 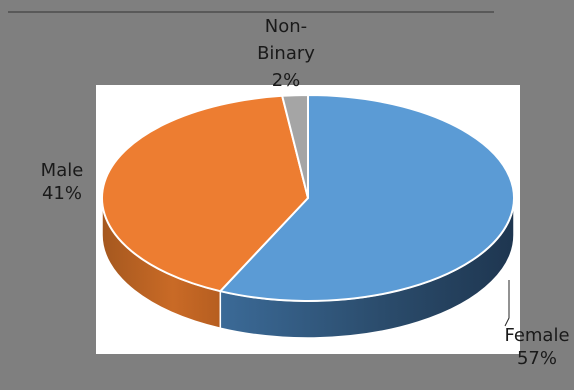 What do you see at coordinates (62, 170) in the screenshot?
I see `data-label-male-line: Male` at bounding box center [62, 170].